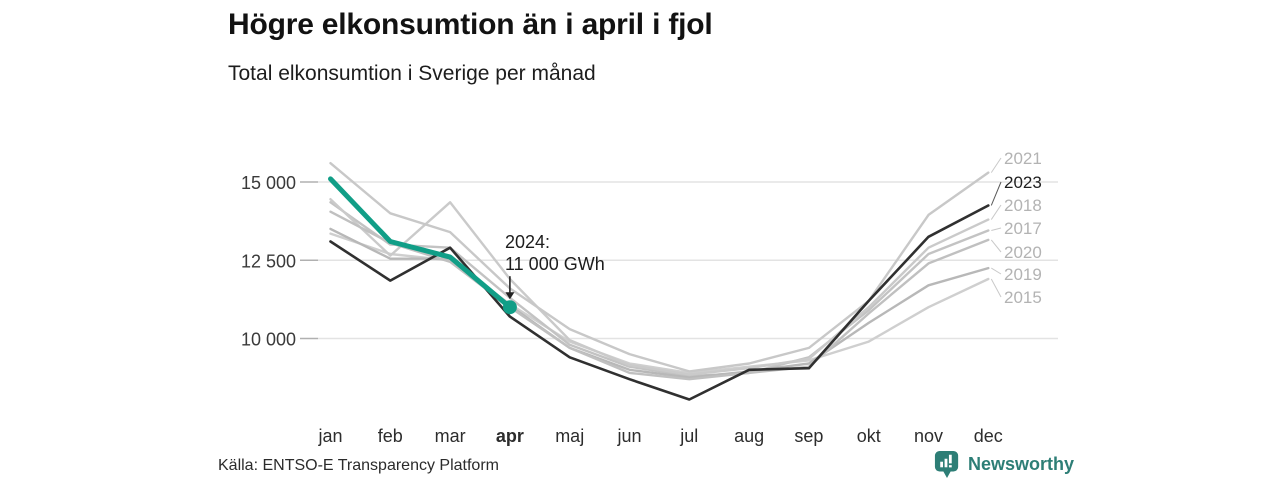  What do you see at coordinates (869, 436) in the screenshot?
I see `xtick-label-okt: okt` at bounding box center [869, 436].